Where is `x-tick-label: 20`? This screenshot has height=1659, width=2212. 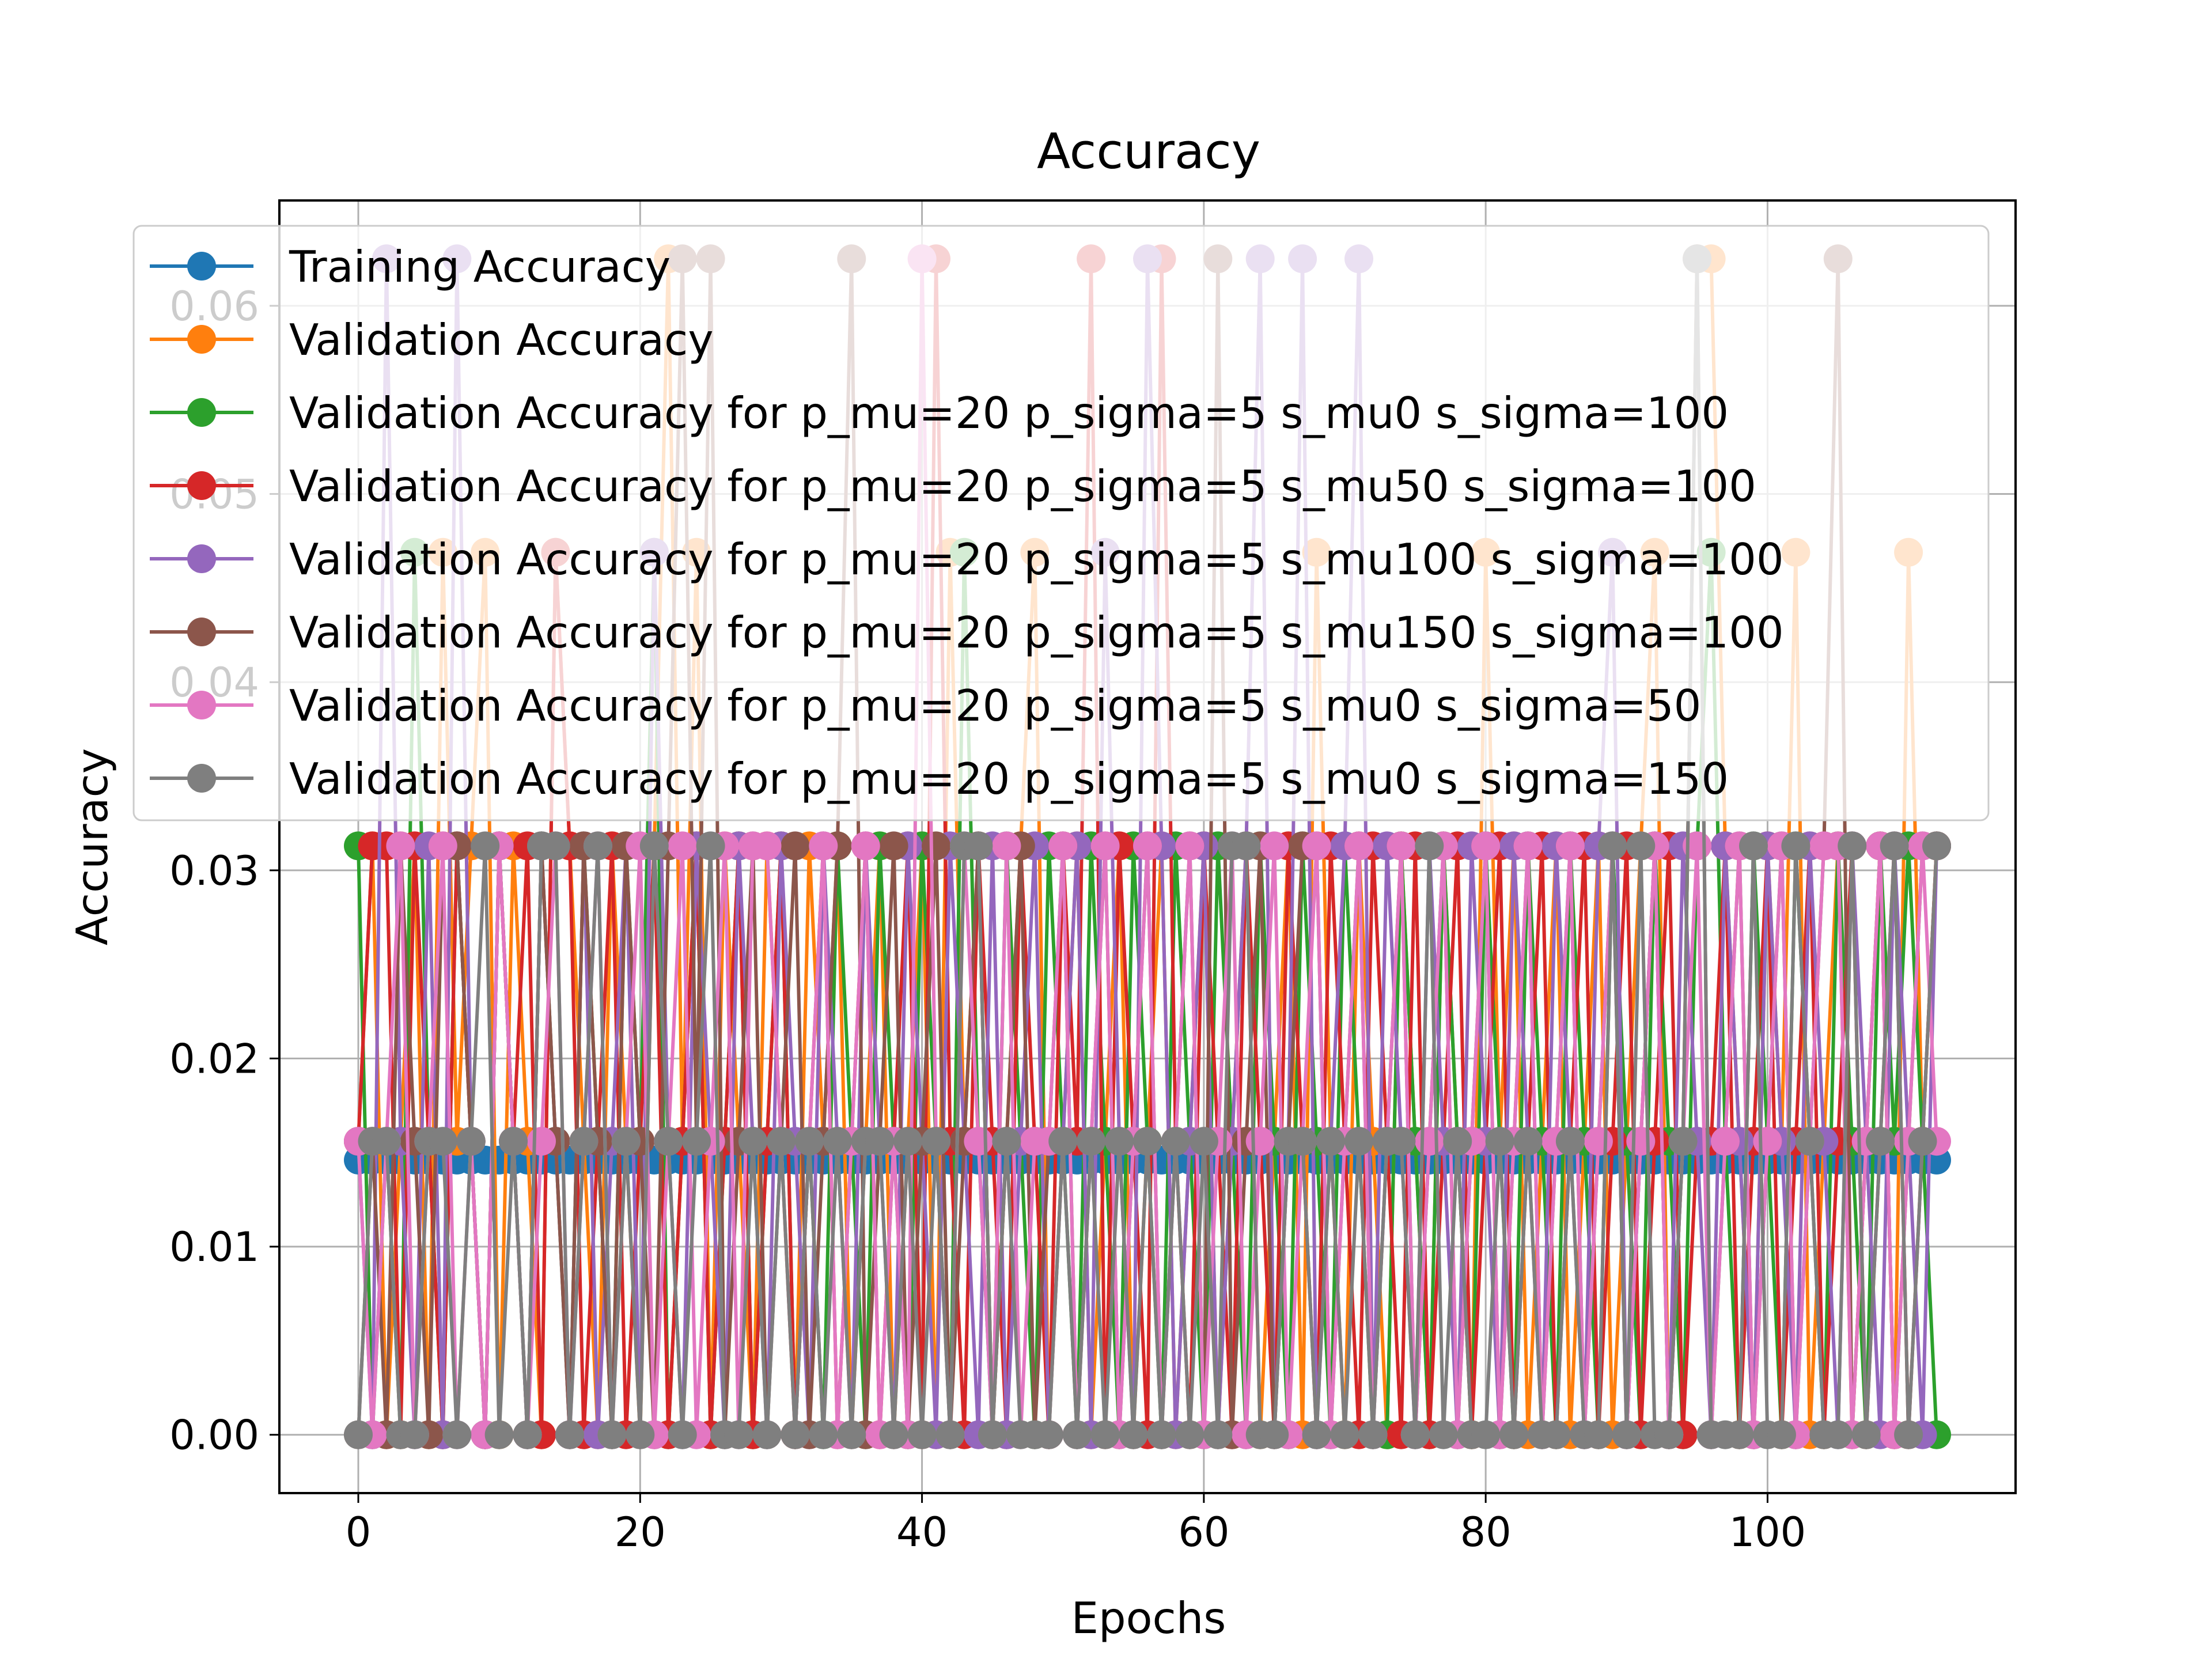 x-tick-label: 20 is located at coordinates (640, 1532).